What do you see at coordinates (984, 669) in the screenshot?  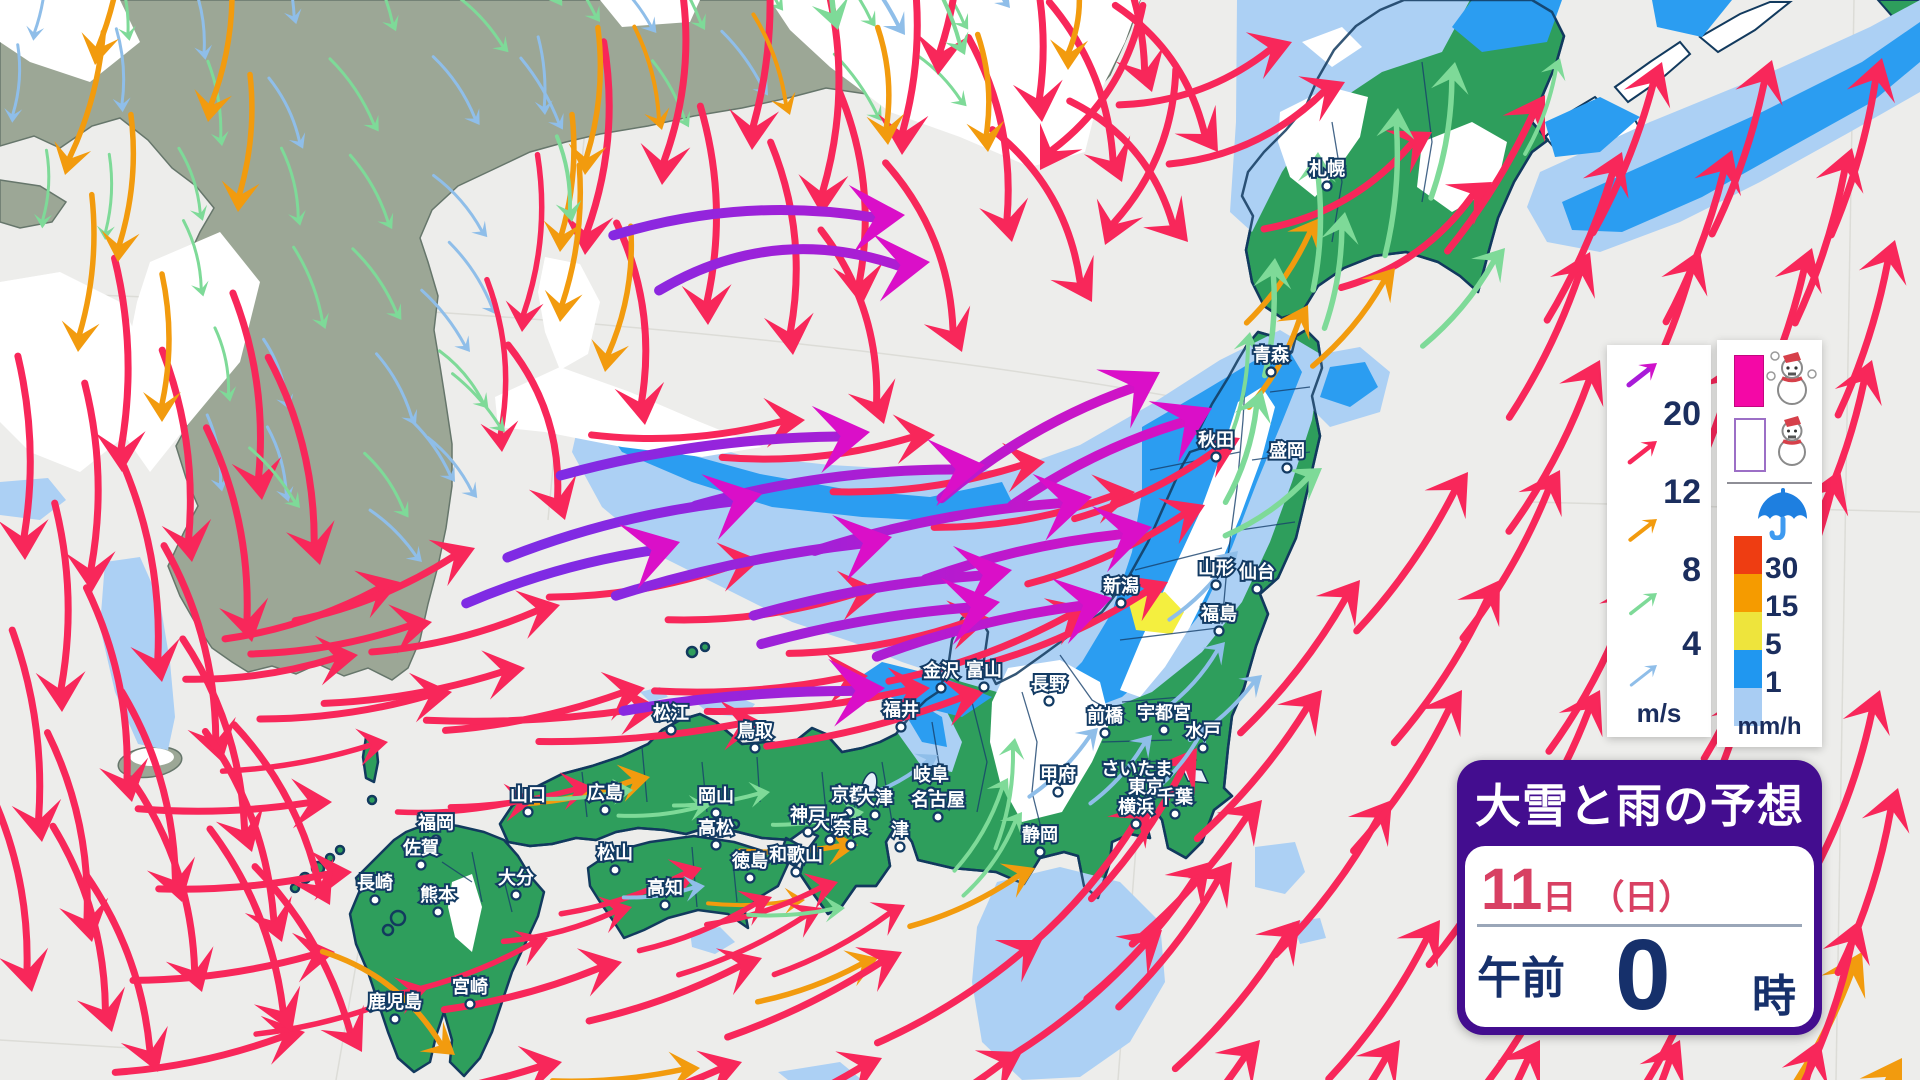 I see `city-label: 富山` at bounding box center [984, 669].